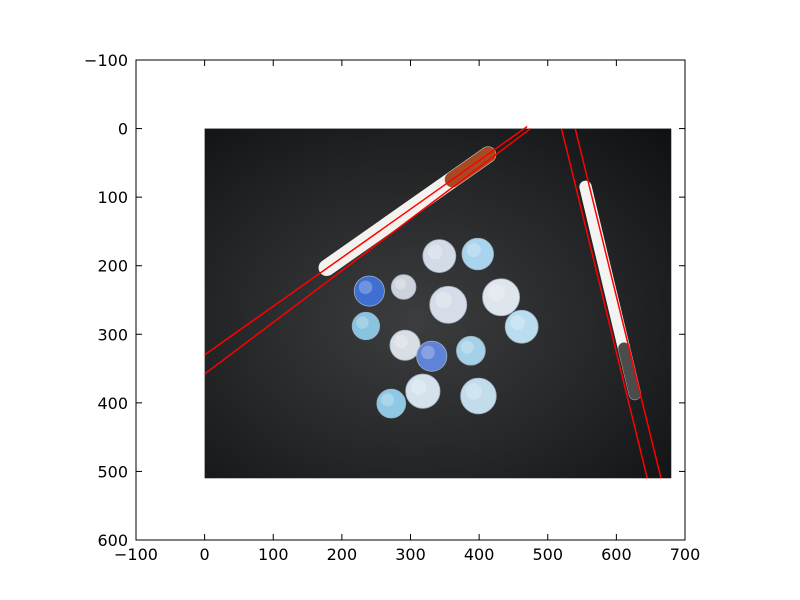 The height and width of the screenshot is (600, 800). What do you see at coordinates (112, 266) in the screenshot?
I see `y-tick-label: 200` at bounding box center [112, 266].